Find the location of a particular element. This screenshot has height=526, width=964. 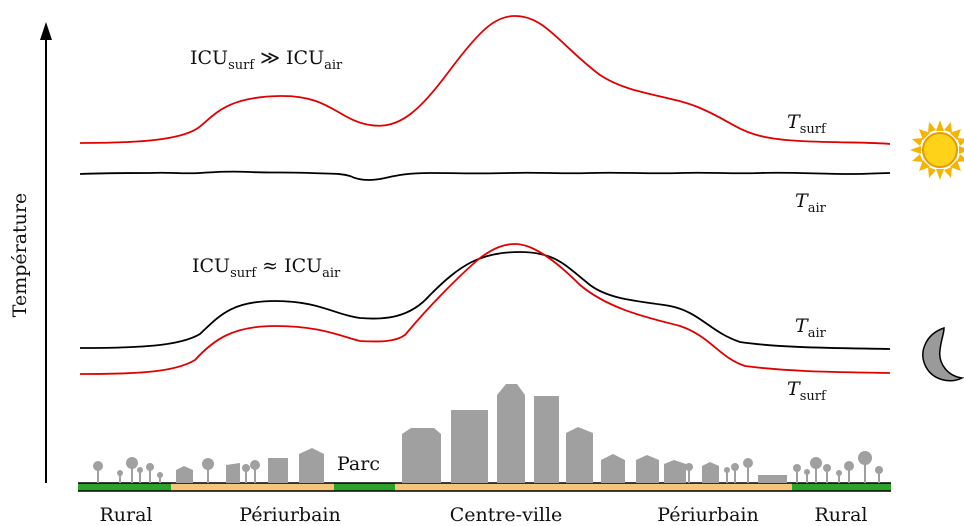

ground-strip is located at coordinates (484, 487).